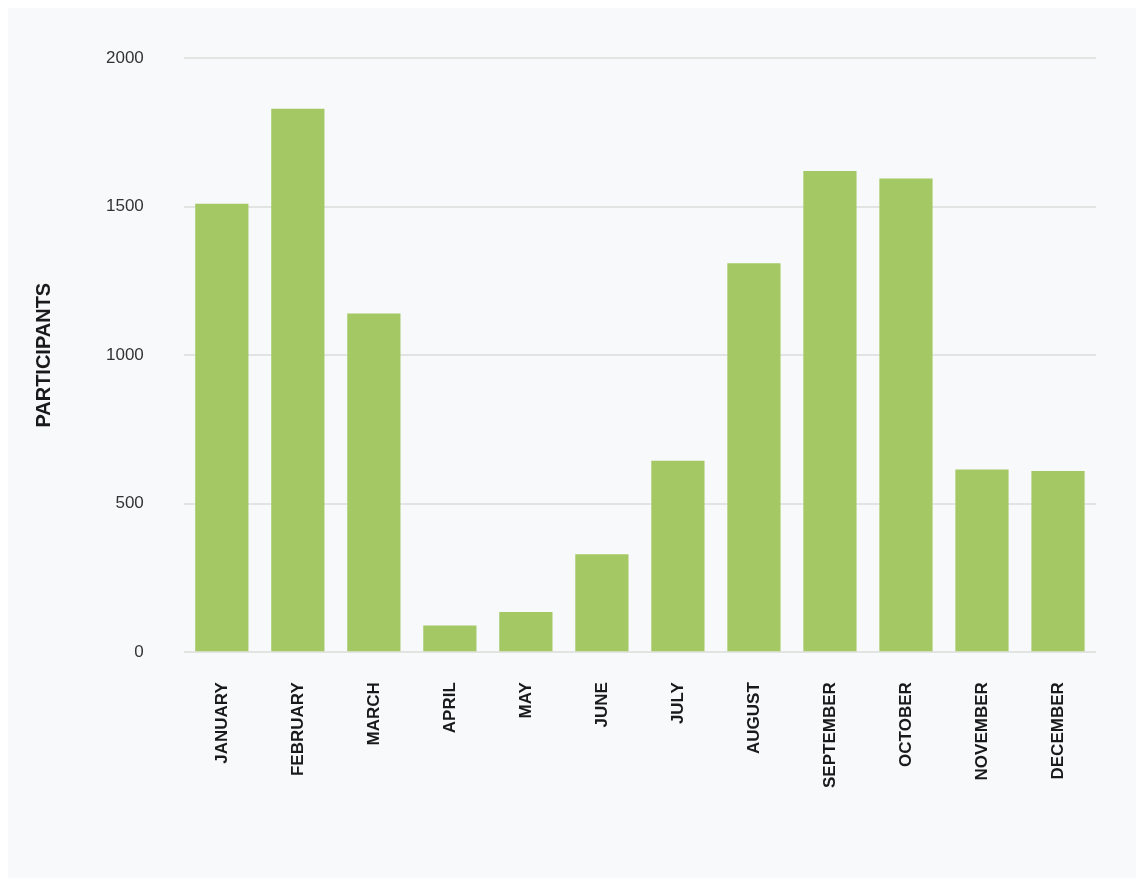  Describe the element at coordinates (1057, 731) in the screenshot. I see `x-tick-label: DECEMBER` at that location.